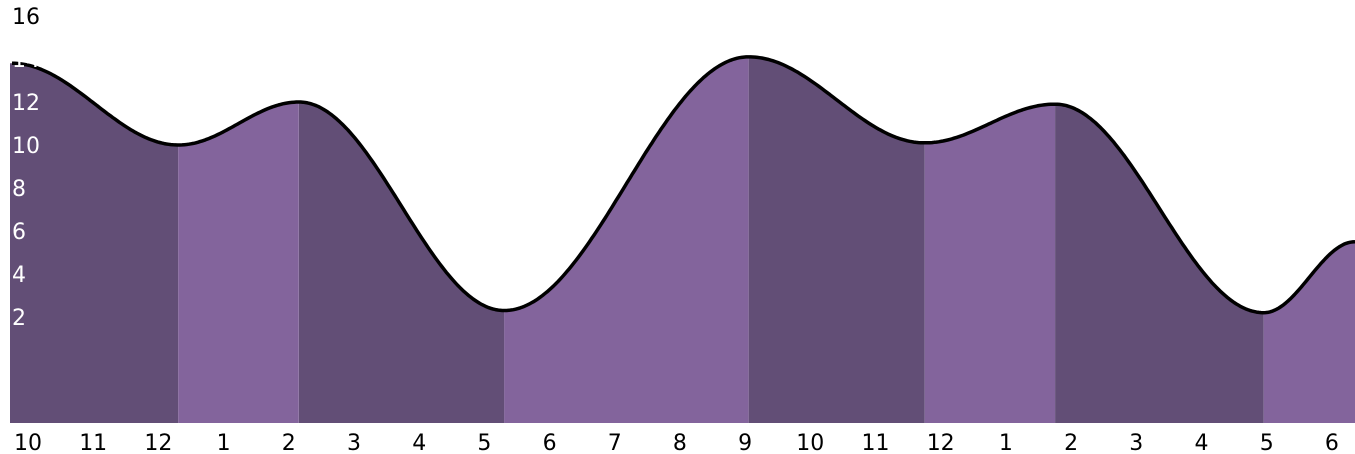 The image size is (1355, 454). Describe the element at coordinates (19, 318) in the screenshot. I see `y-tick-label: 2` at that location.